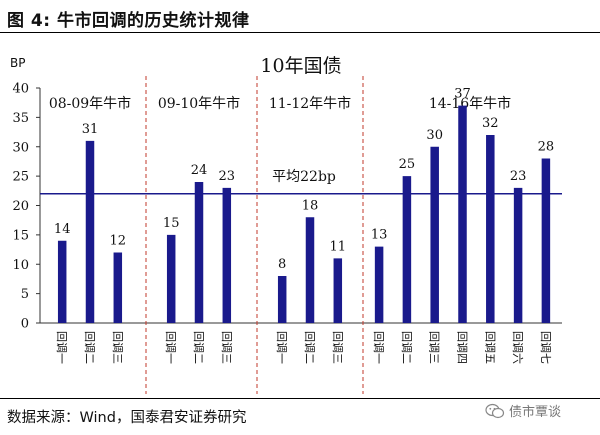 Image resolution: width=600 pixels, height=435 pixels. What do you see at coordinates (20, 177) in the screenshot?
I see `y-tick-label: 25` at bounding box center [20, 177].